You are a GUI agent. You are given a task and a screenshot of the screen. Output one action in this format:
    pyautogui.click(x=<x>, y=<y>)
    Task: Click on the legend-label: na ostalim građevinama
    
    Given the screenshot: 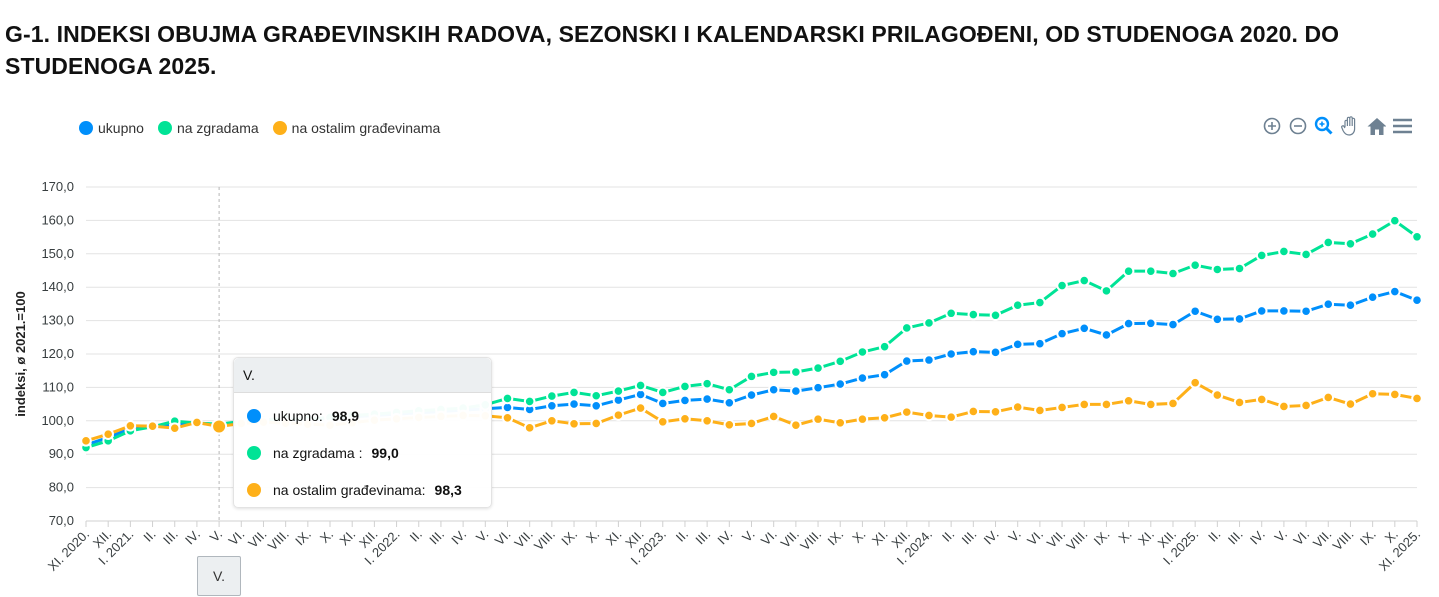 What is the action you would take?
    pyautogui.click(x=366, y=128)
    